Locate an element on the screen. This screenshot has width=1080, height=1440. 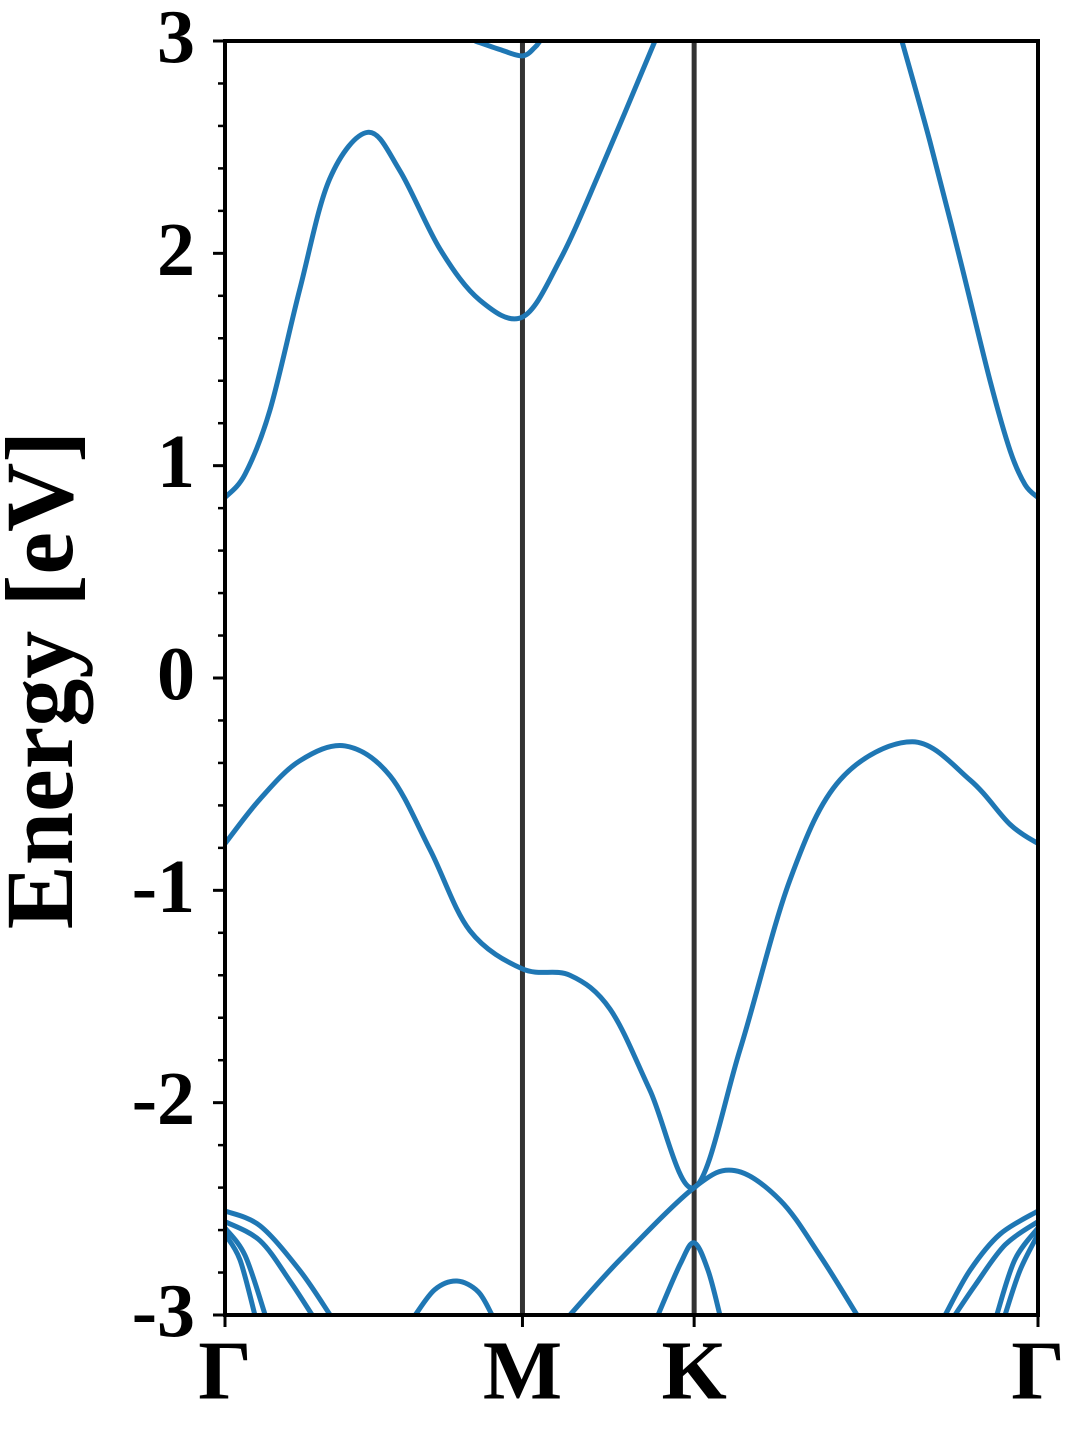
y-tick-label: 1 is located at coordinates (176, 462).